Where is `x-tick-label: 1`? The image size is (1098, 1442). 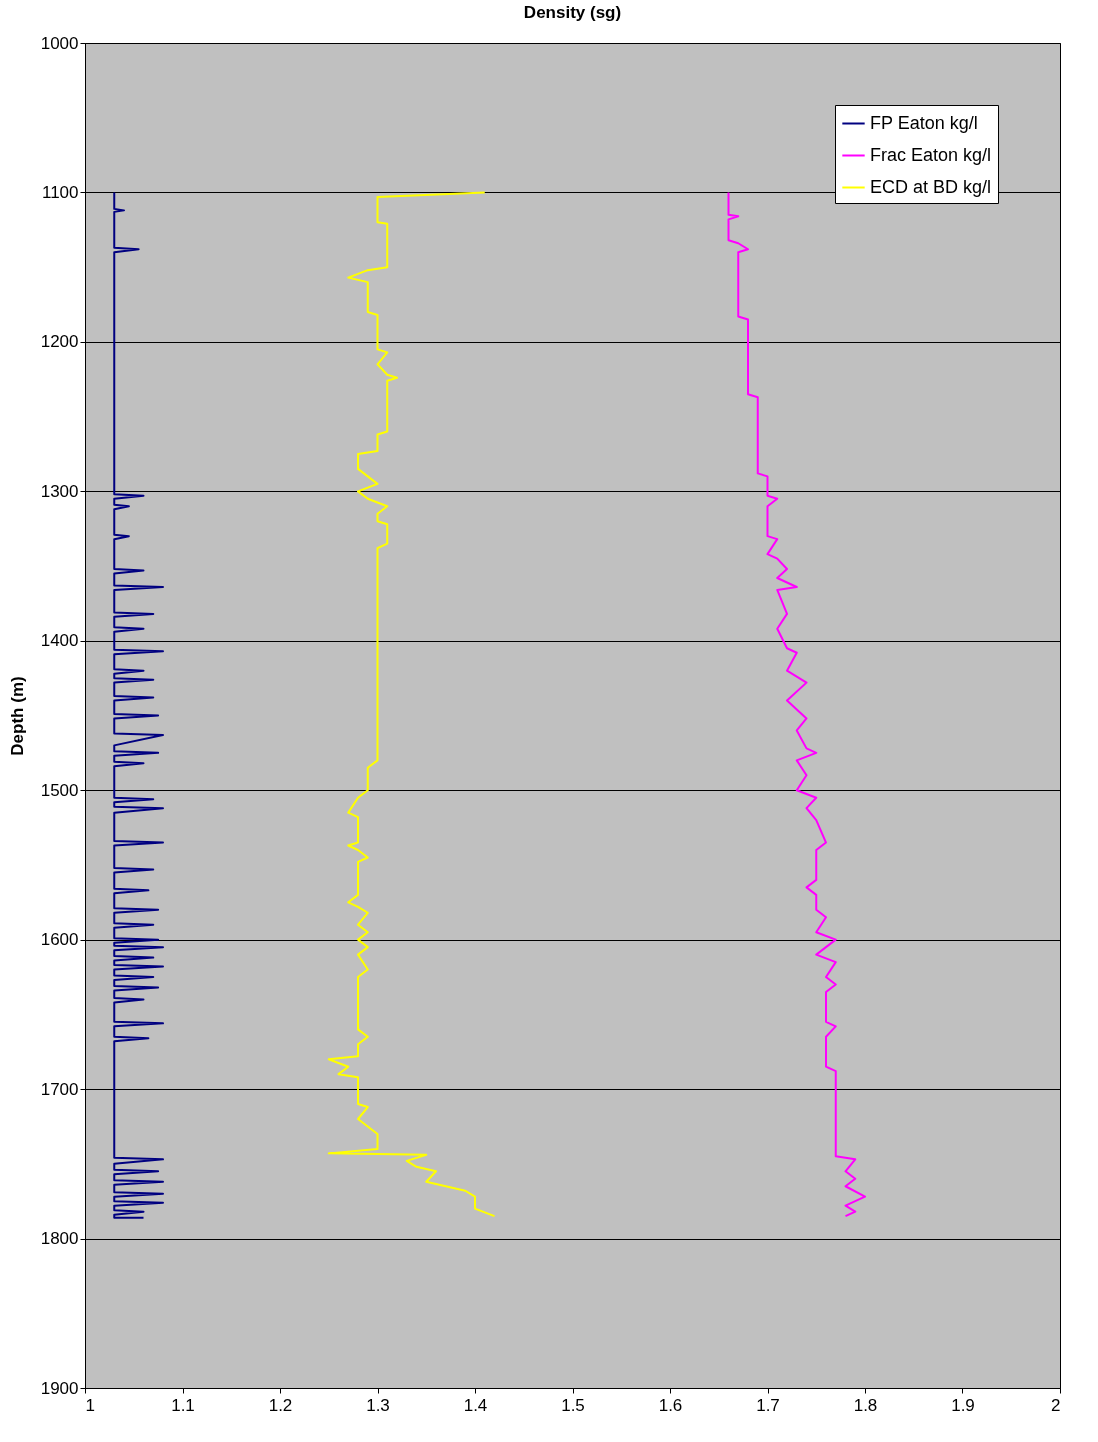
x-tick-label: 1 is located at coordinates (90, 1405).